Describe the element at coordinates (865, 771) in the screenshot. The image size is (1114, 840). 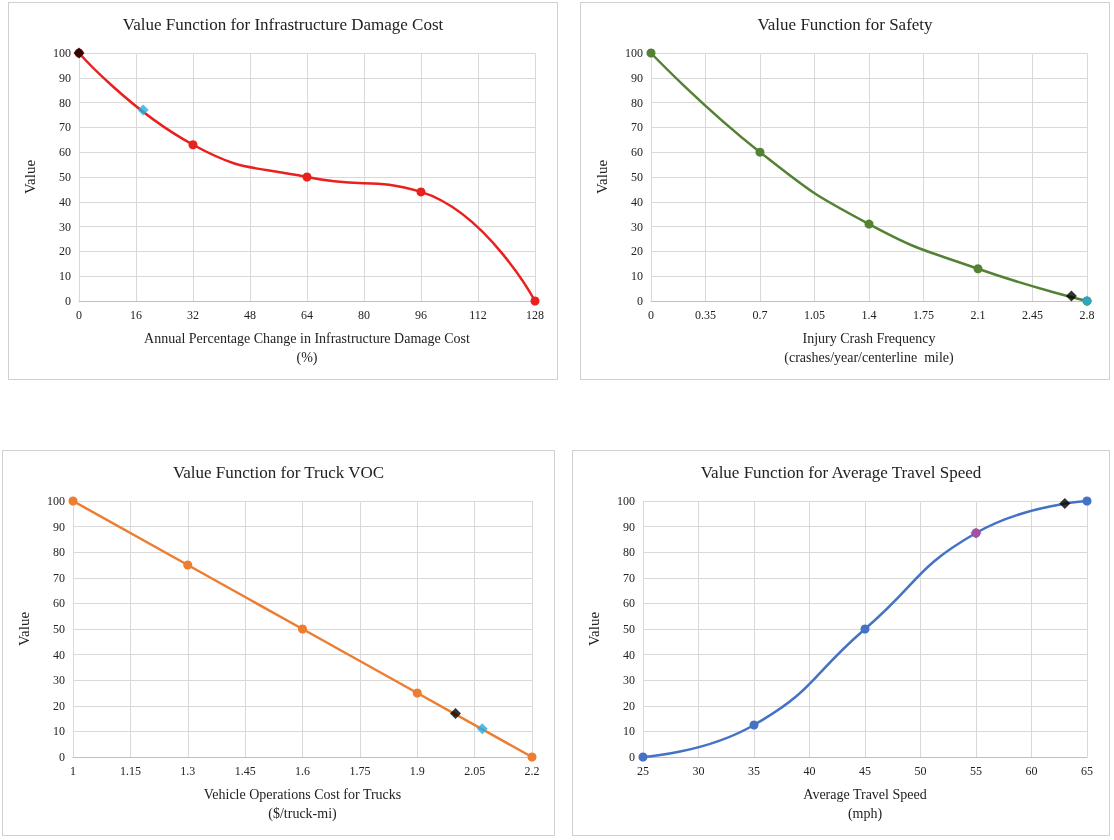
I see `x-tick-label: 45` at that location.